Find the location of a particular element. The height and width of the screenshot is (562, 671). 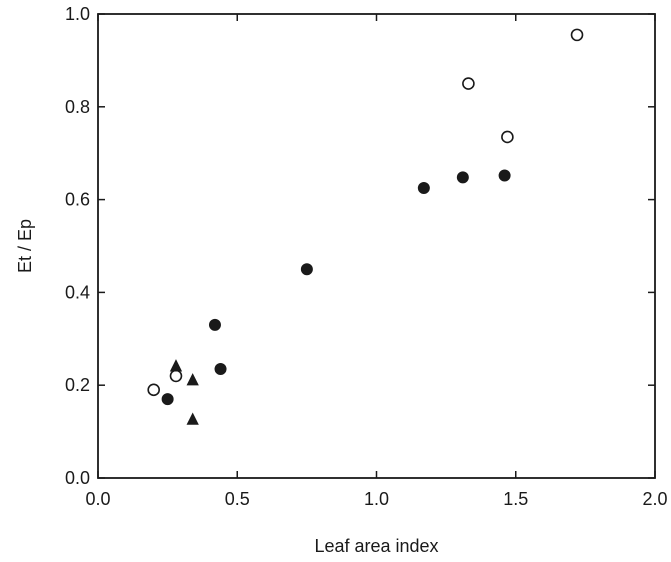

y-tick-label: 0.6 is located at coordinates (77, 200).